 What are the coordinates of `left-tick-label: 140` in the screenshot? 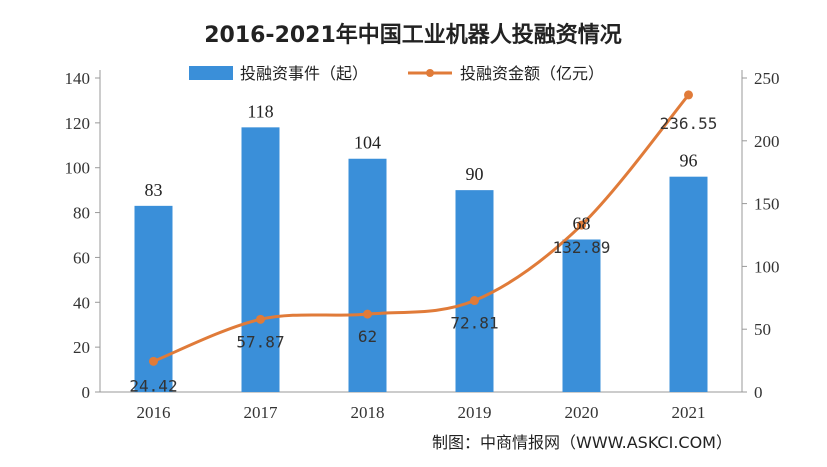 It's located at (78, 78).